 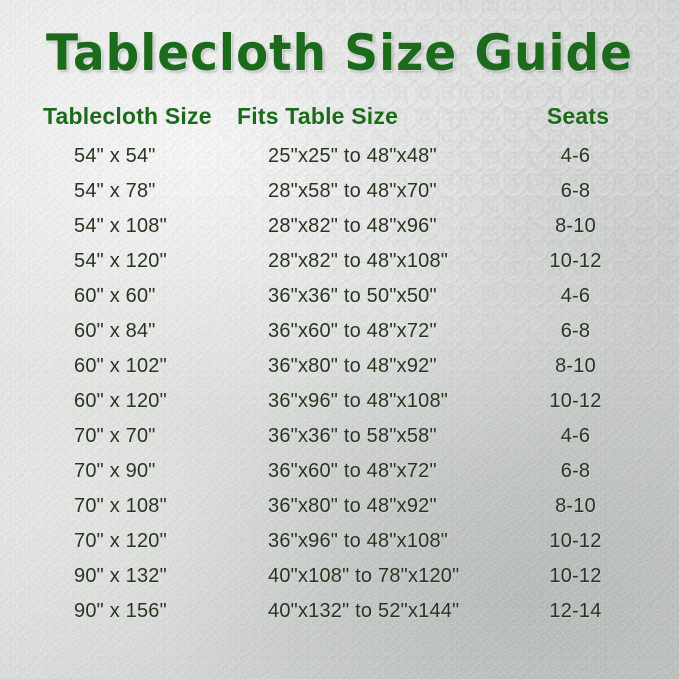 I want to click on cell-tablecloth-size: 54" x 120", so click(x=120, y=261).